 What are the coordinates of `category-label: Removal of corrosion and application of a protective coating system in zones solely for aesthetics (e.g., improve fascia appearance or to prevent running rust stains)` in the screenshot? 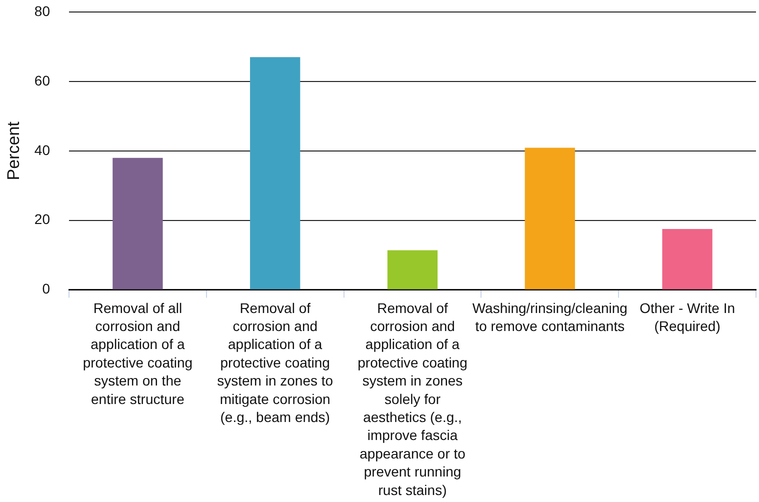 It's located at (413, 399).